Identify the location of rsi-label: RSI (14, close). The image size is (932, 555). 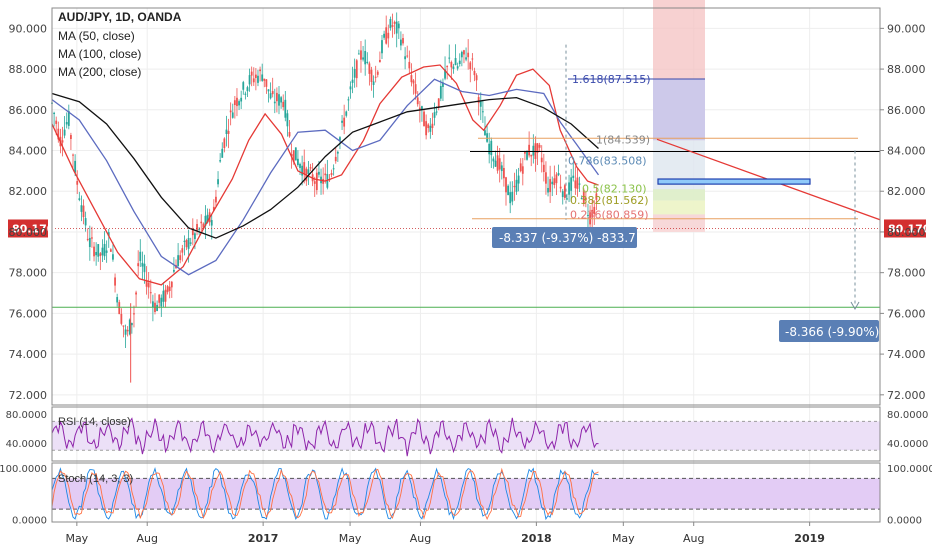
(94, 422).